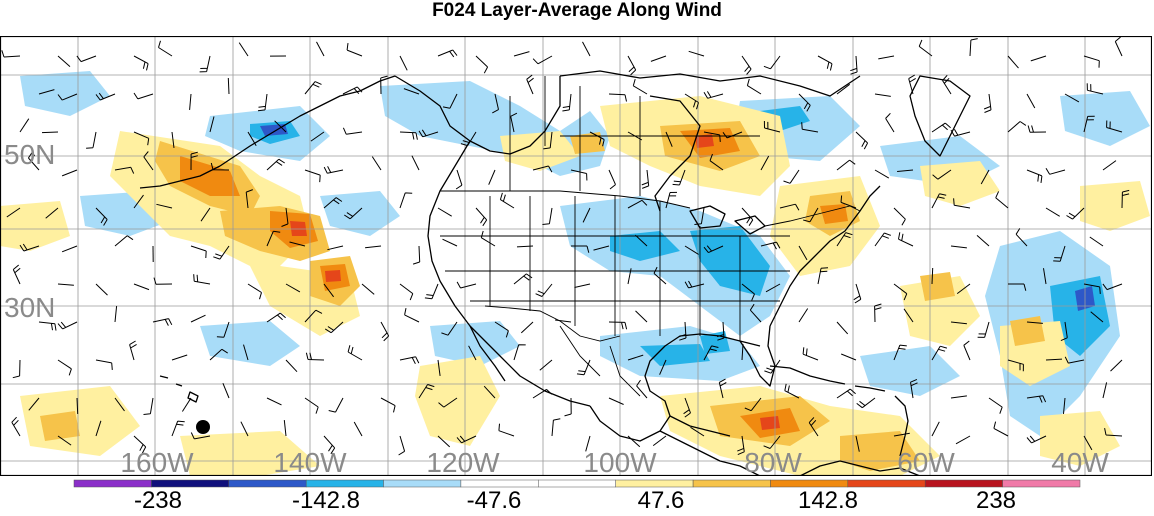 This screenshot has height=516, width=1154. I want to click on colorbar-label: -47.6, so click(494, 499).